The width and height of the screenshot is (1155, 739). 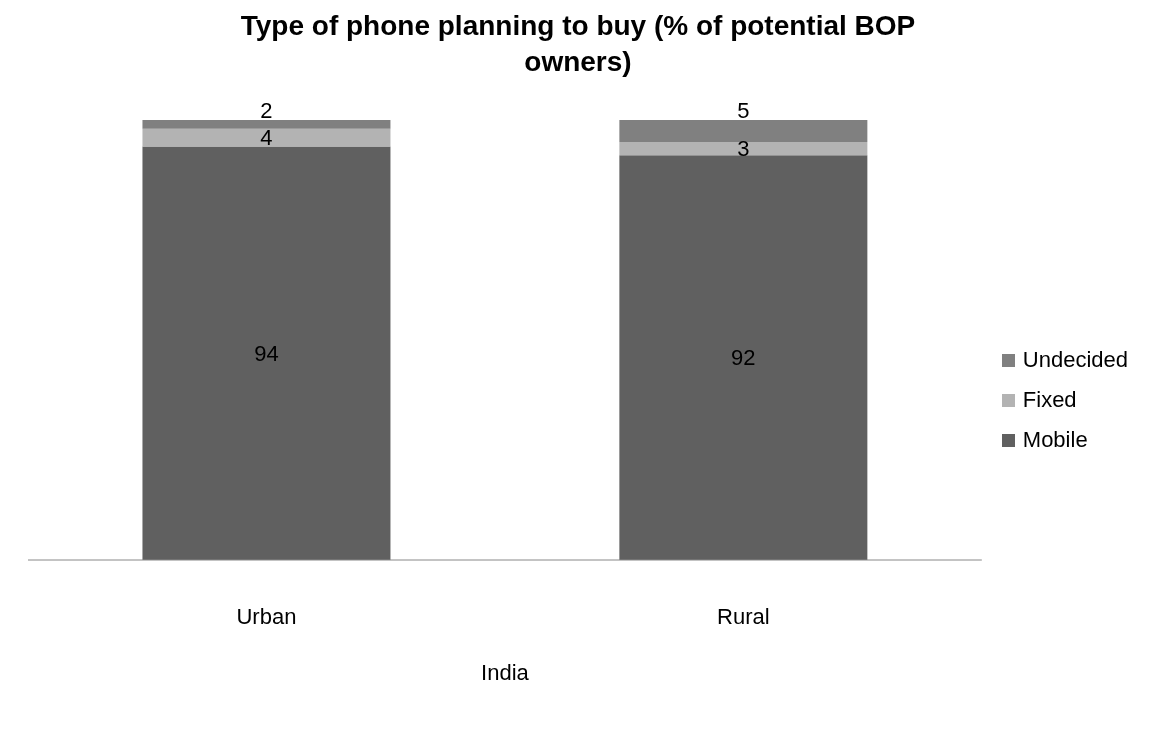 What do you see at coordinates (578, 44) in the screenshot?
I see `chart-title: Type of phone planning to buy (% of potential BOP owners)` at bounding box center [578, 44].